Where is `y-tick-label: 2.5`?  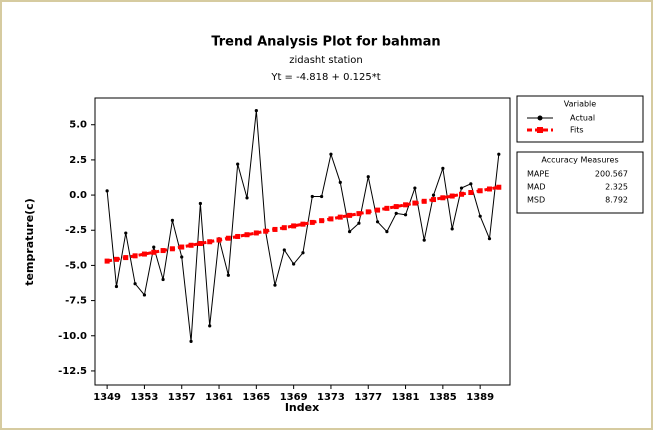 y-tick-label: 2.5 is located at coordinates (78, 160).